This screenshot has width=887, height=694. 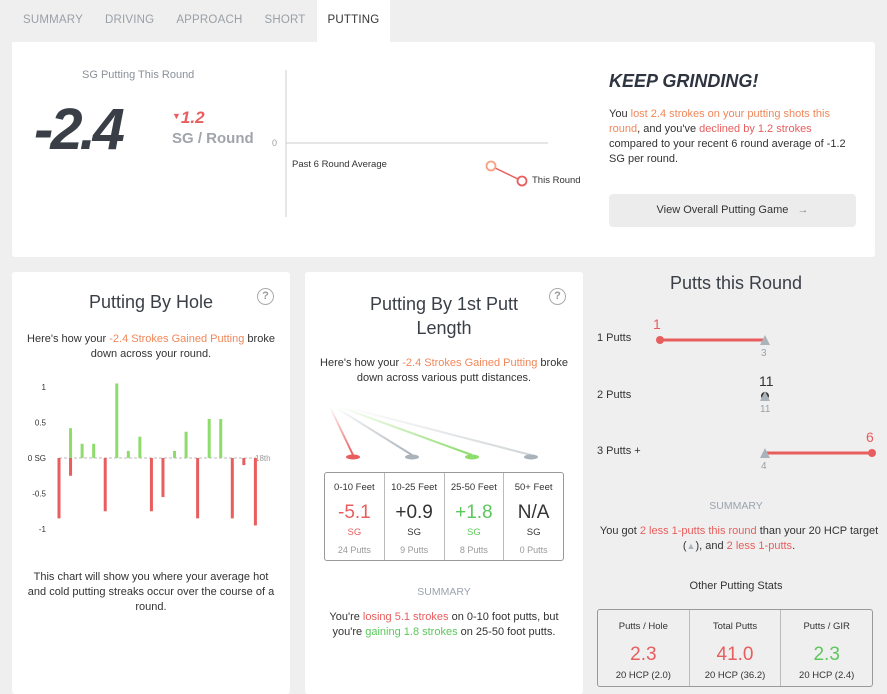 I want to click on down-triangle-icon: ▼, so click(x=176, y=116).